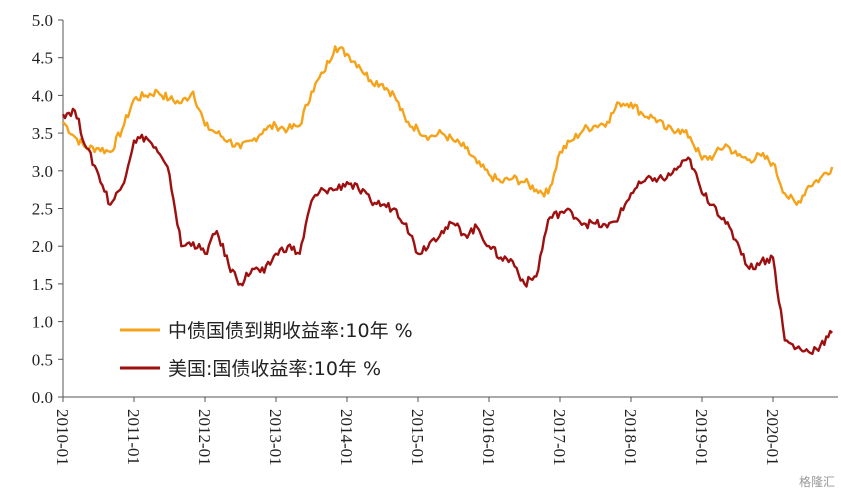  What do you see at coordinates (275, 437) in the screenshot?
I see `x-tick-label: 2013-01` at bounding box center [275, 437].